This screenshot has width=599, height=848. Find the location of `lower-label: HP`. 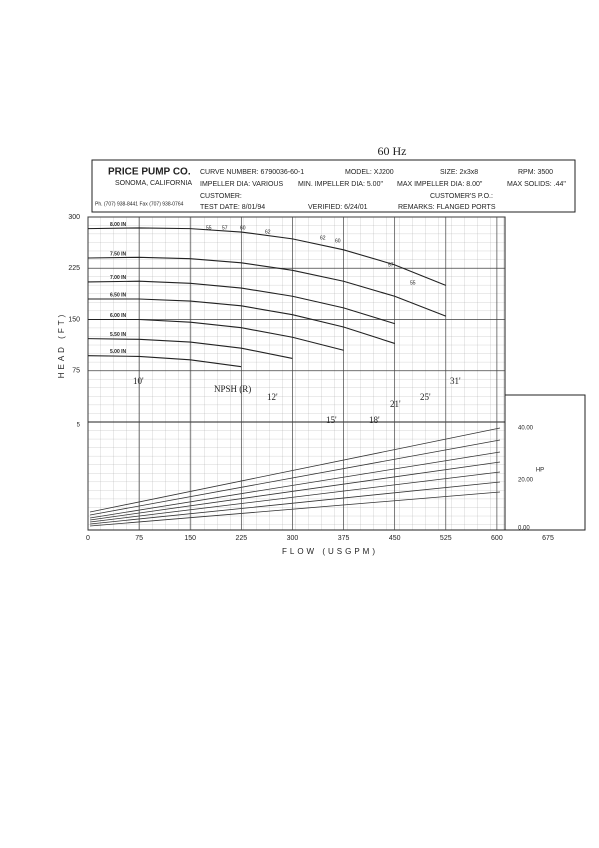

lower-label: HP is located at coordinates (540, 471).